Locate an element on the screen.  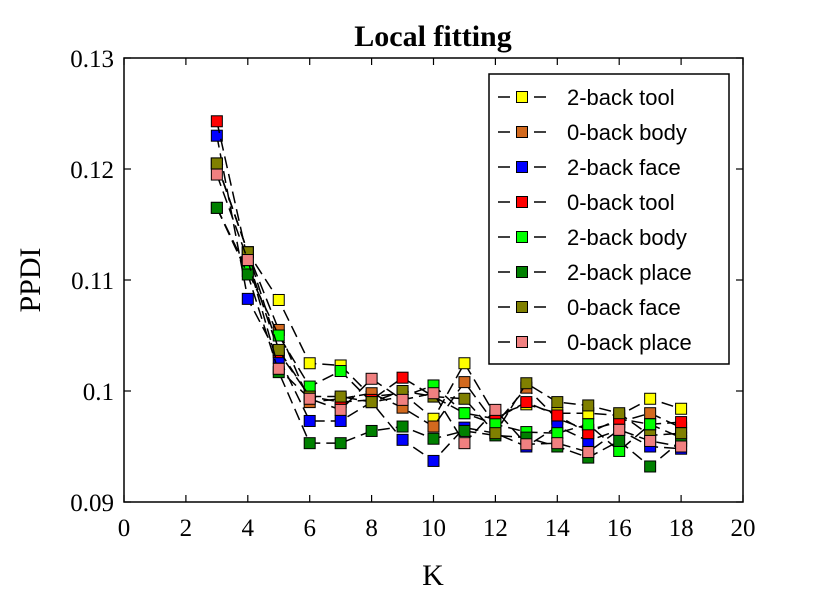
x-tick-label: 8 is located at coordinates (371, 528).